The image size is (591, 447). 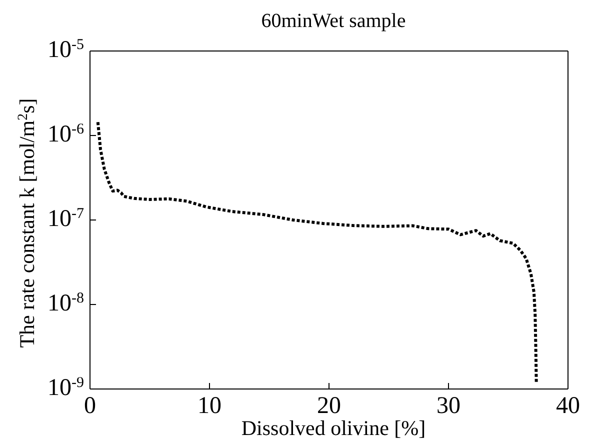 What do you see at coordinates (66, 303) in the screenshot?
I see `y-tick-label: 10$^{-8}$` at bounding box center [66, 303].